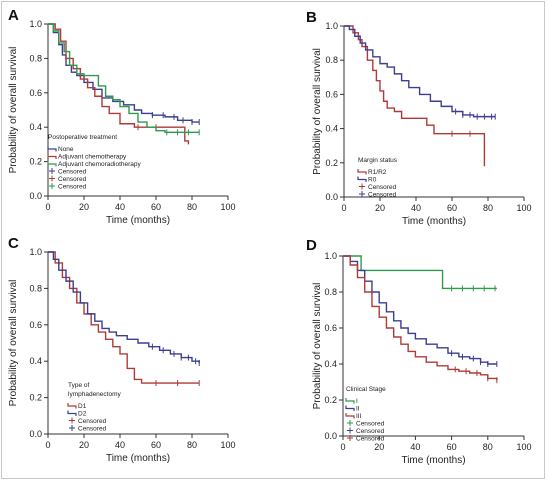 The image size is (548, 487). What do you see at coordinates (13, 343) in the screenshot?
I see `panel-c-y-axis-label: Probability of overall survival` at bounding box center [13, 343].